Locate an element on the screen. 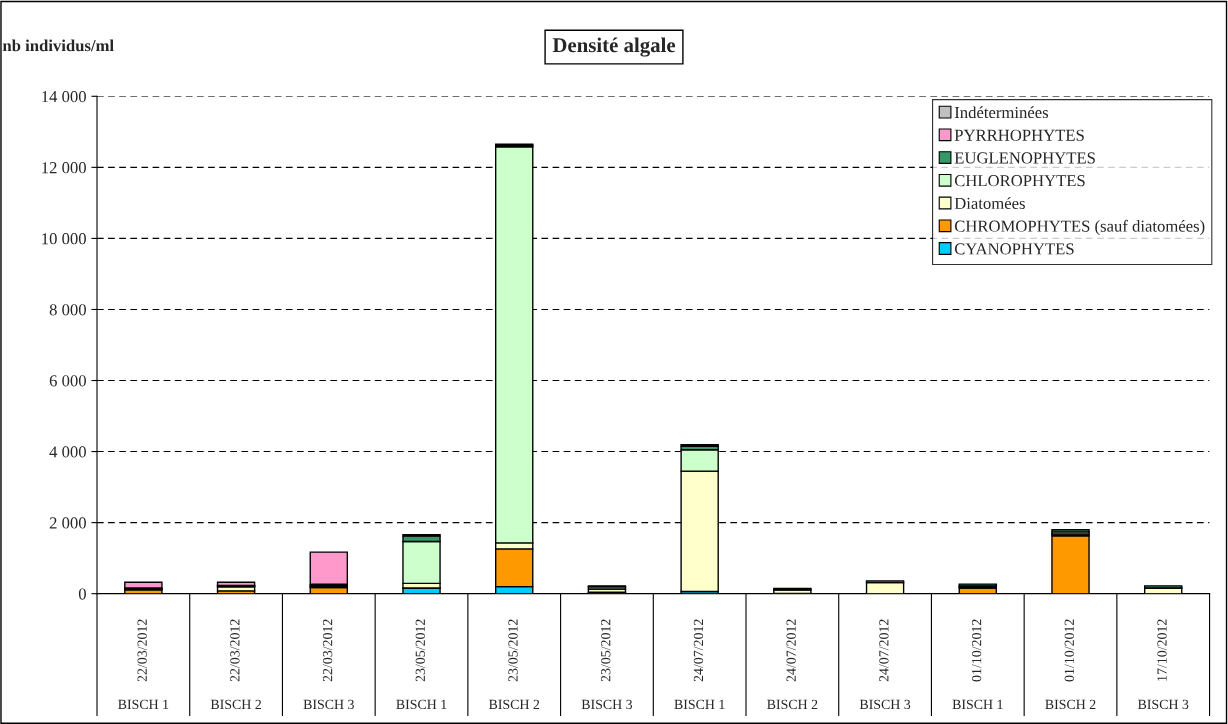  y-tick-label: 6 000 is located at coordinates (67, 381).